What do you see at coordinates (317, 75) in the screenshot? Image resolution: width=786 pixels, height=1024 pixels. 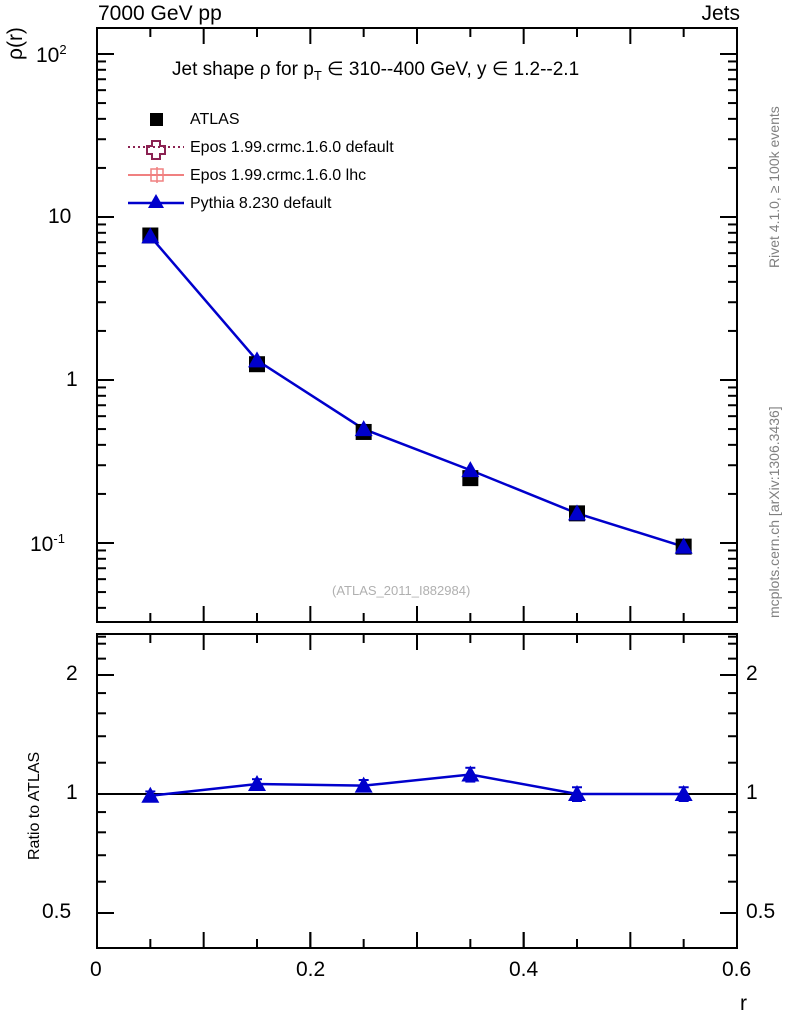 I see `title-sub-T: T` at bounding box center [317, 75].